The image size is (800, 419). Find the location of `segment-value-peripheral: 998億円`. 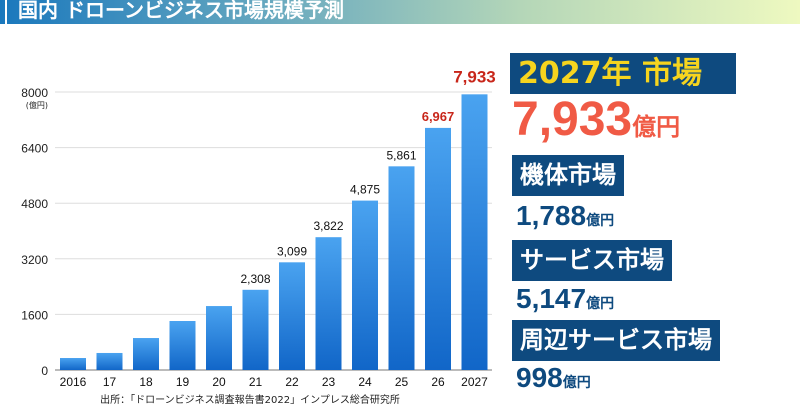

segment-value-peripheral: 998億円 is located at coordinates (553, 378).